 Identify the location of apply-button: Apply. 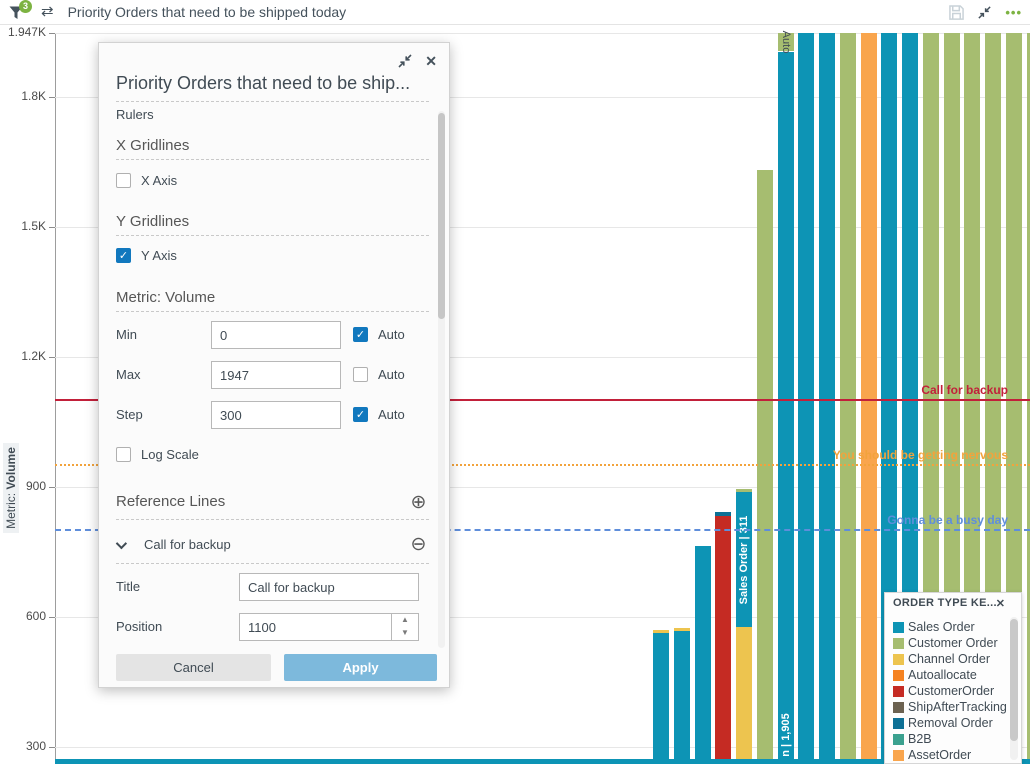
(360, 667).